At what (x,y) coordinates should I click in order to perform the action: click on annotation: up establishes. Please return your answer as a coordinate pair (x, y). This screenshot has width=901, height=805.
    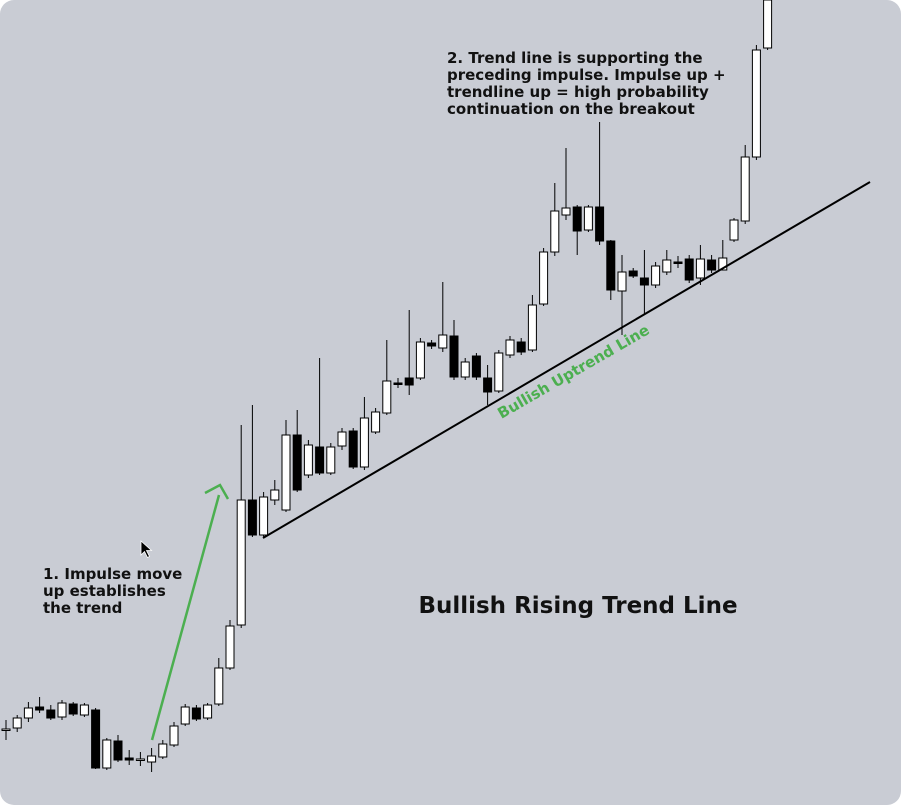
    Looking at the image, I should click on (104, 591).